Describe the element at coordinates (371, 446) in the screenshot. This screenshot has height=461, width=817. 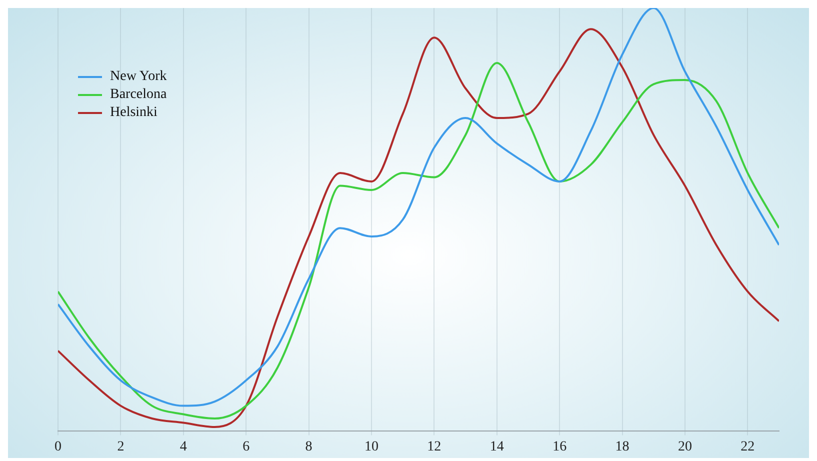
I see `x-tick-label: 10` at that location.